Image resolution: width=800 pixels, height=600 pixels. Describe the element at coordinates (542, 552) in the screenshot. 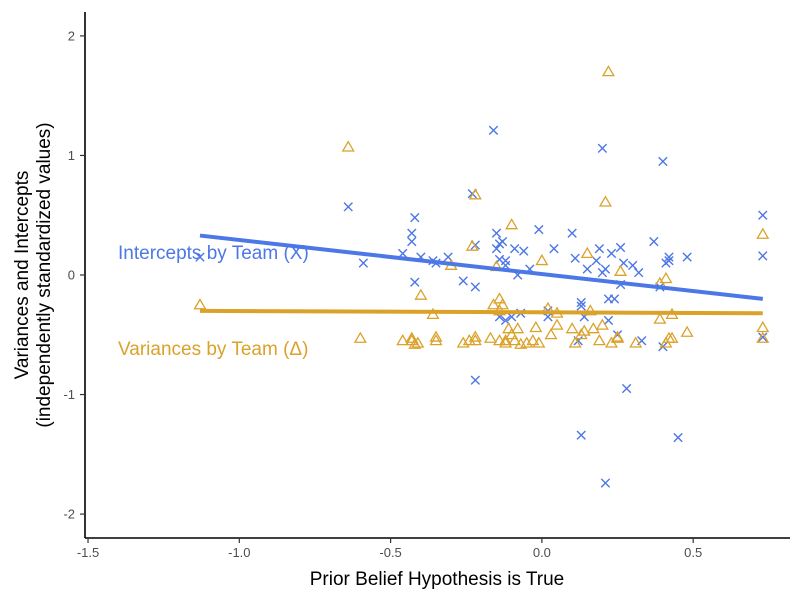

I see `x-tick-label: 0.0` at that location.